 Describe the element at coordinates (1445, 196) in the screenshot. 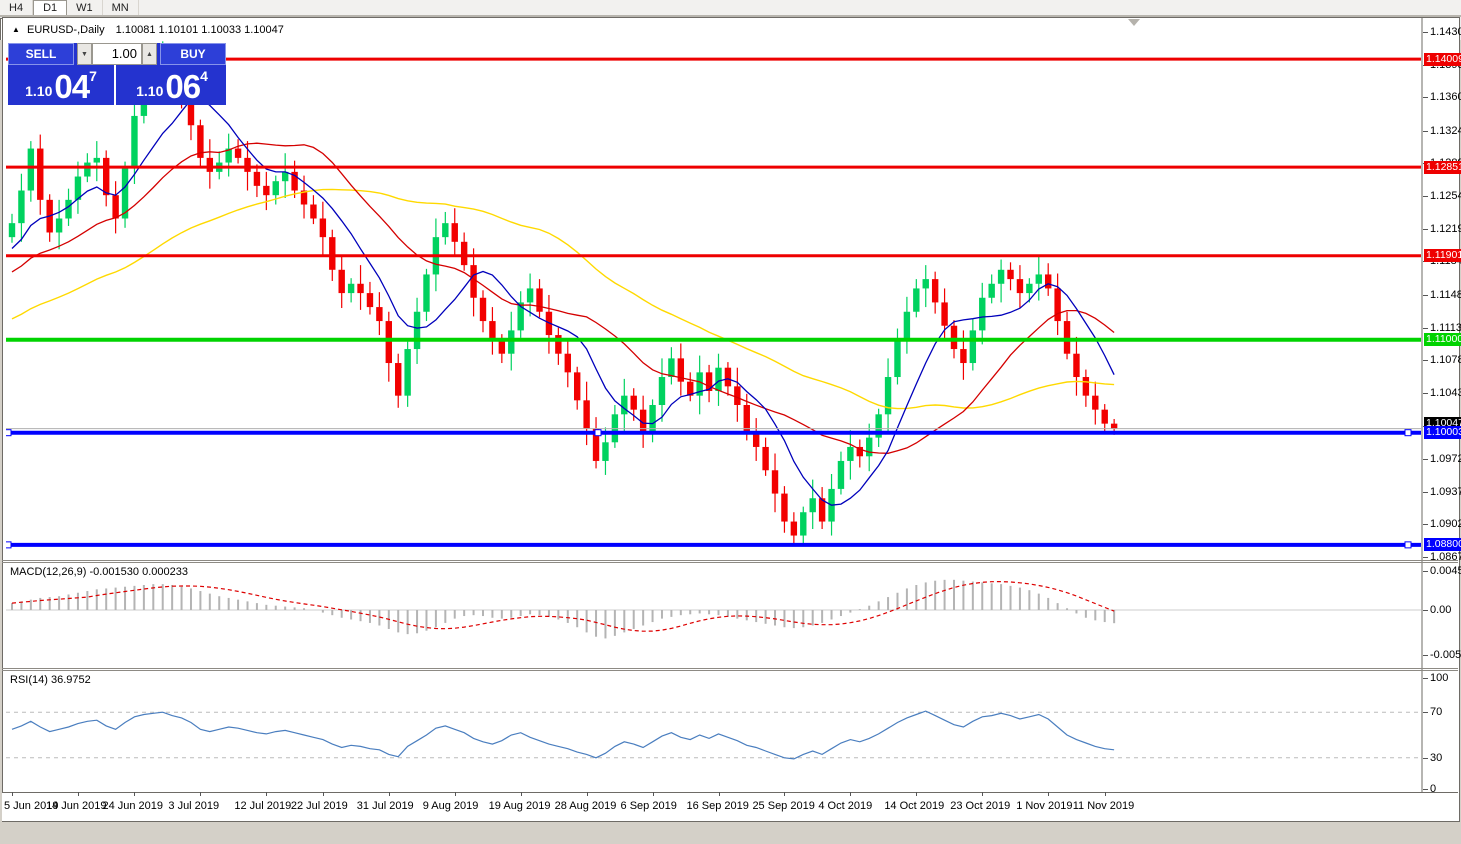

I see `price-tick-label: 1.12540` at that location.